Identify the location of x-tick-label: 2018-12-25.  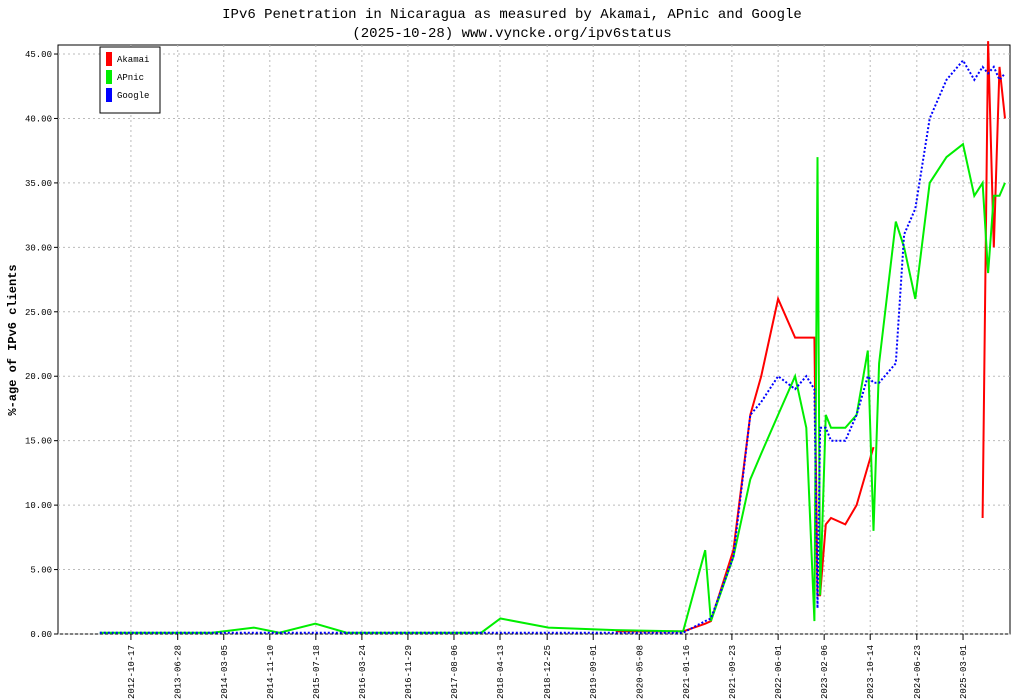
(548, 672).